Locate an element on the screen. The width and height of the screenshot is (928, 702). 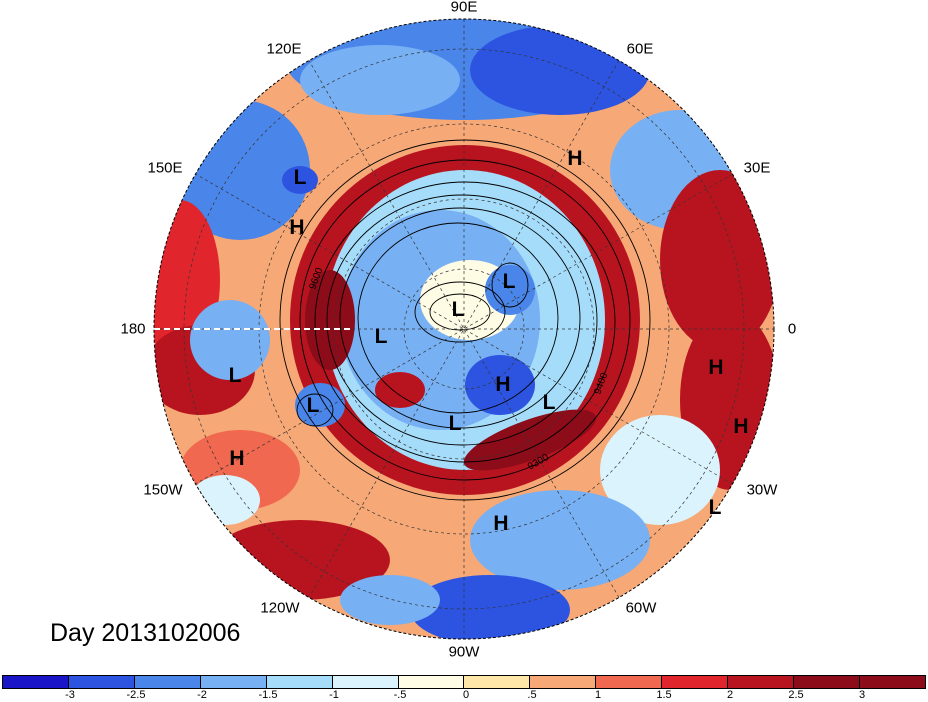
colorbar-tick: -2 is located at coordinates (202, 695).